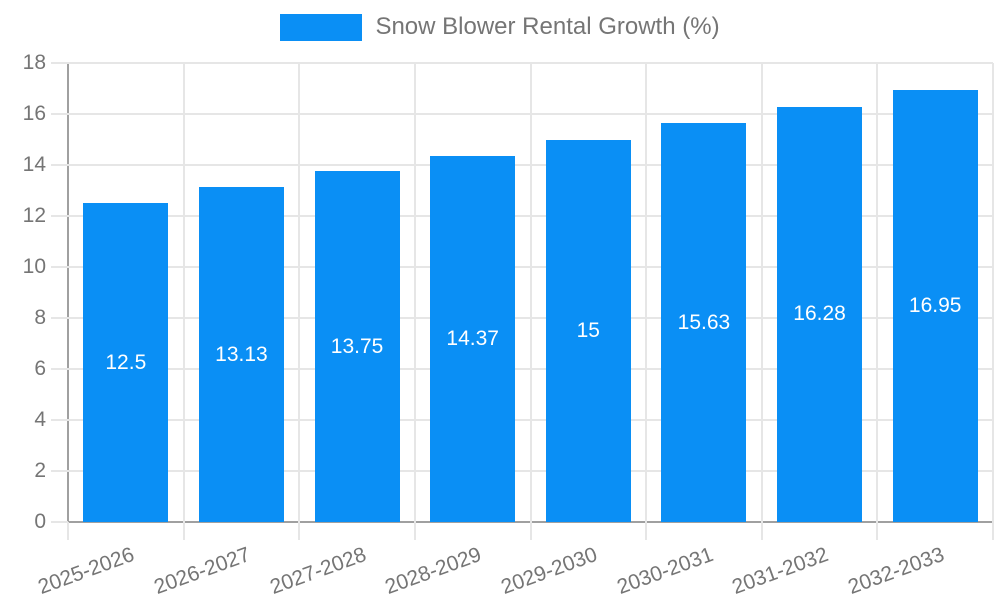  I want to click on bar-value-label: 13.75, so click(357, 346).